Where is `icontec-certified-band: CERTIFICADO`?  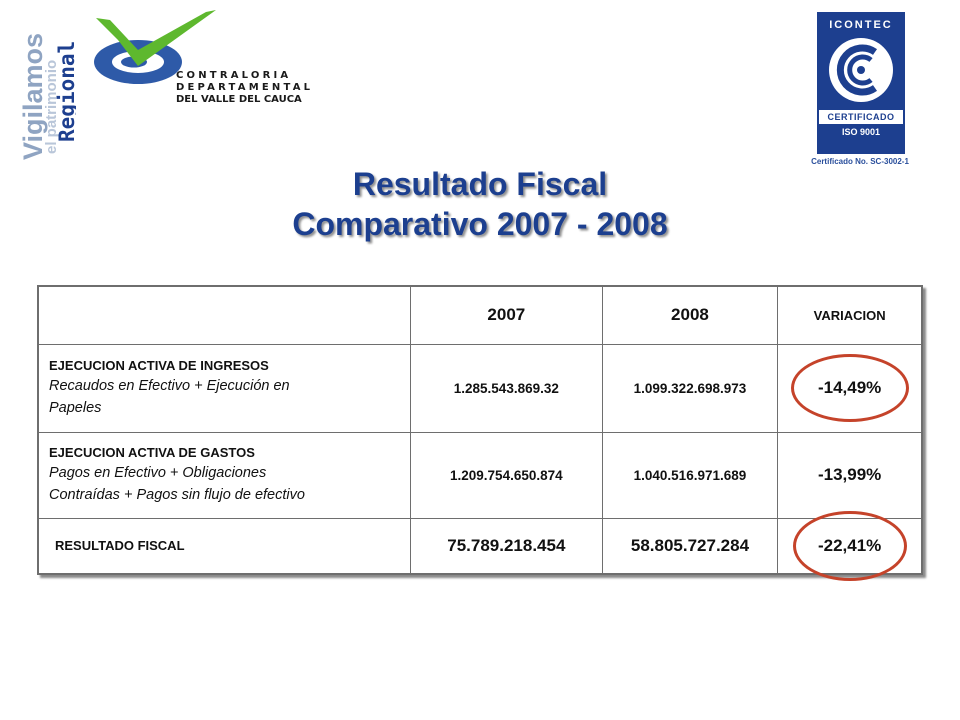
icontec-certified-band: CERTIFICADO is located at coordinates (861, 117).